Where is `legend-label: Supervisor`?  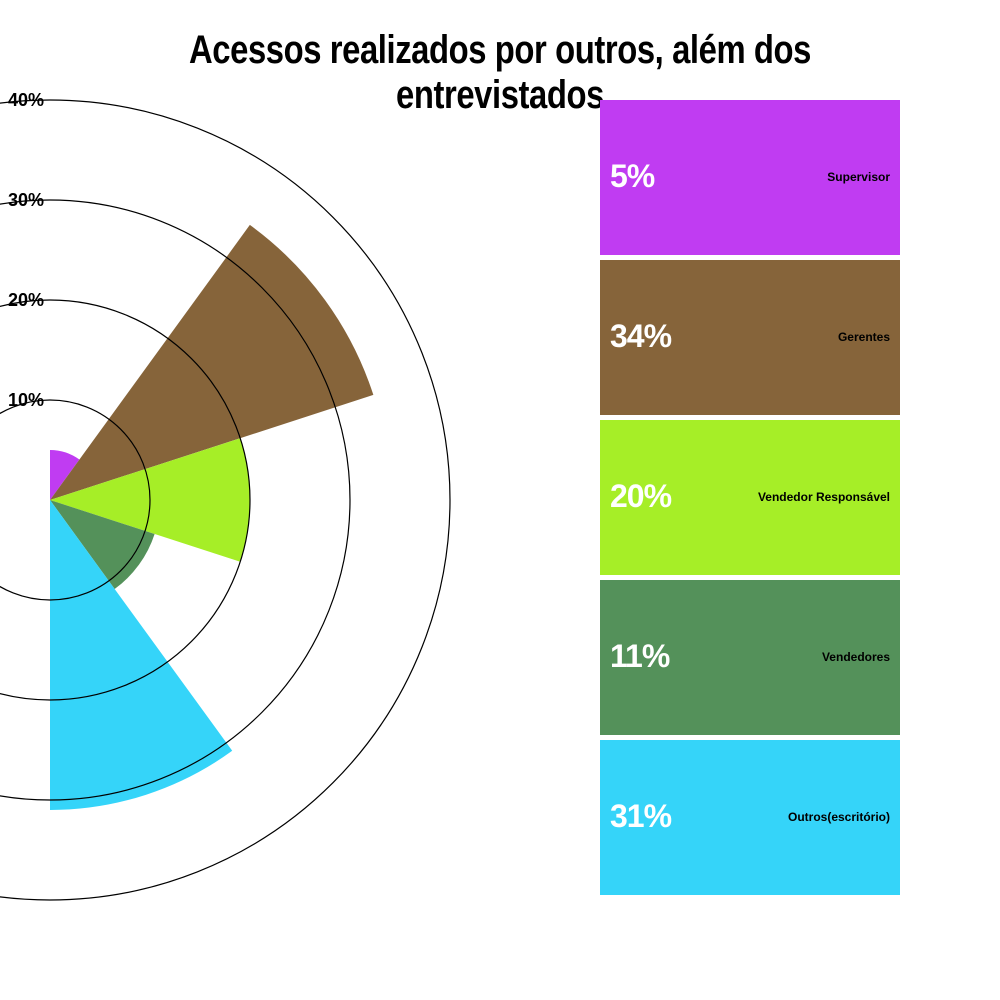 legend-label: Supervisor is located at coordinates (858, 177).